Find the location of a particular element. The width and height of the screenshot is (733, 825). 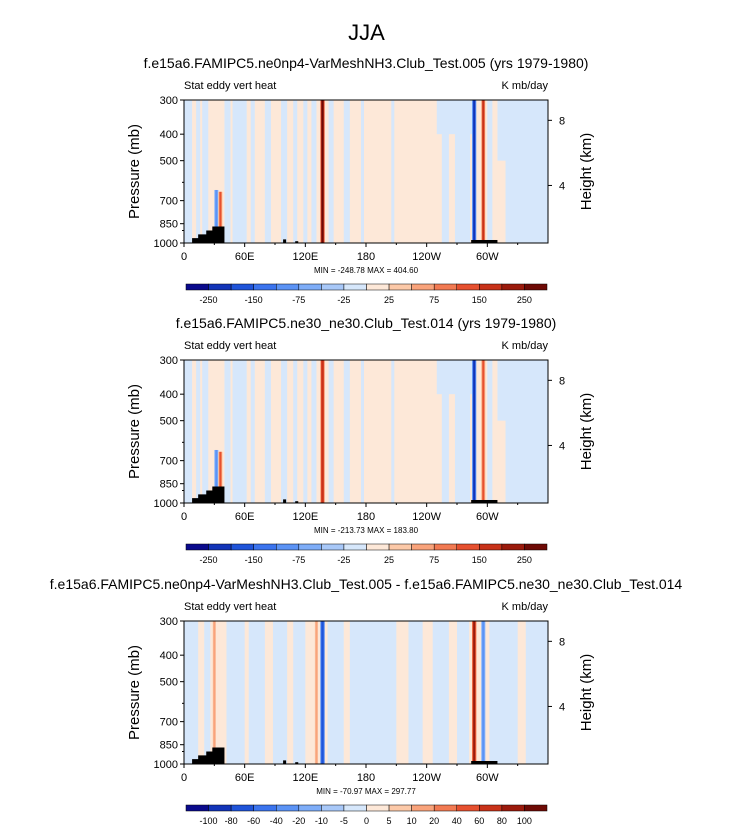

colorbar-label: -250 is located at coordinates (209, 300).